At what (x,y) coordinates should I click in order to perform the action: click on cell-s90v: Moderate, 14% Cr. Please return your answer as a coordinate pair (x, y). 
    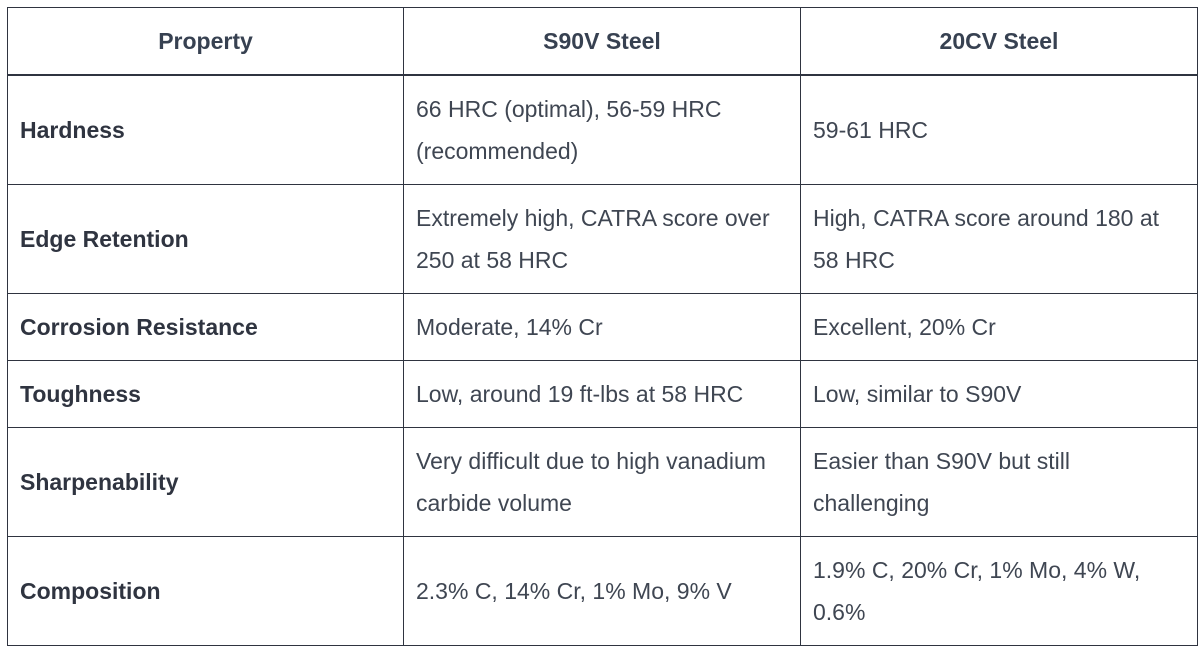
    Looking at the image, I should click on (602, 327).